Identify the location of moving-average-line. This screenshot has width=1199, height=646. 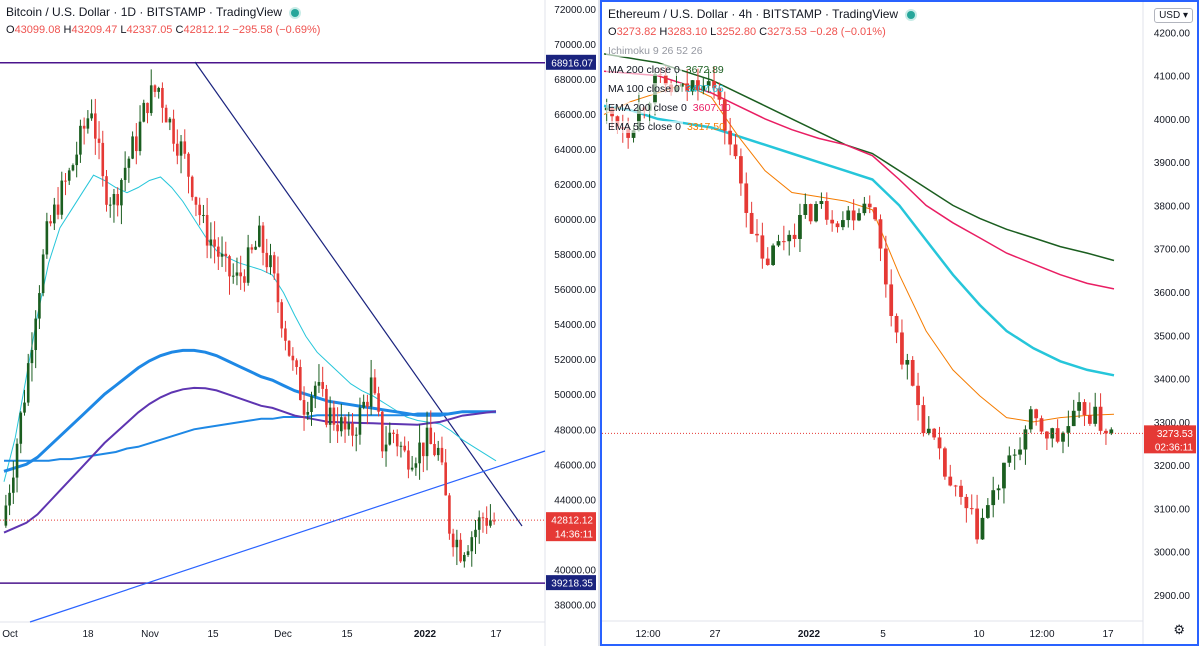
(859, 157).